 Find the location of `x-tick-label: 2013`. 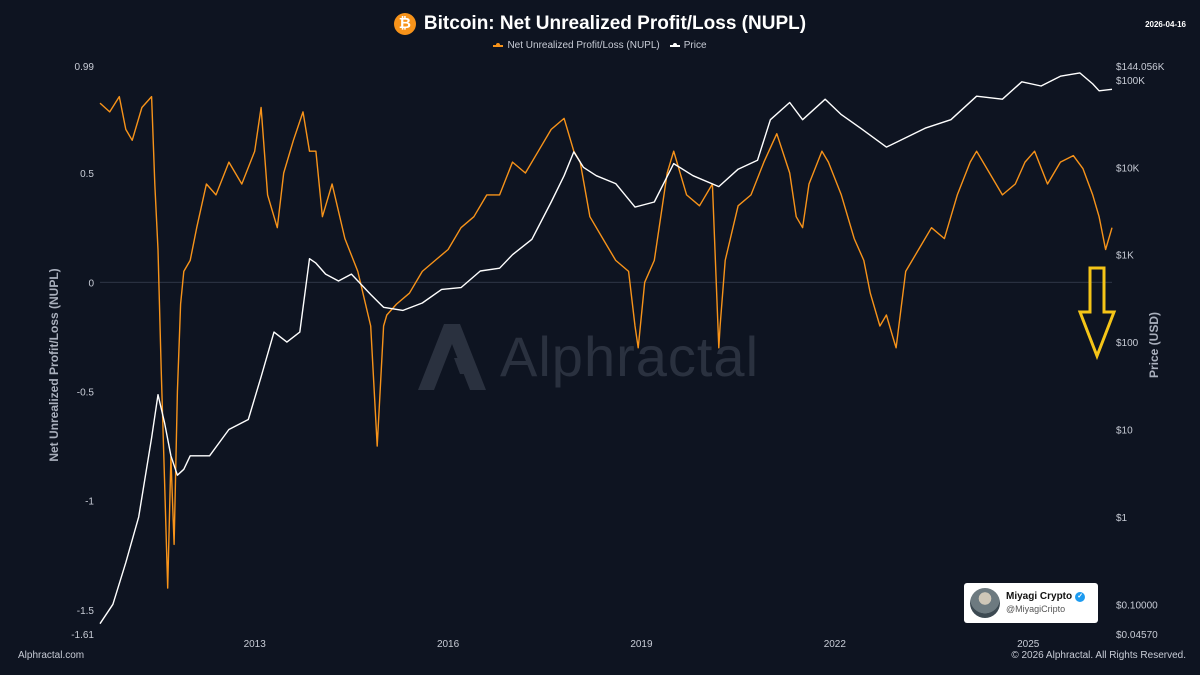

x-tick-label: 2013 is located at coordinates (255, 644).